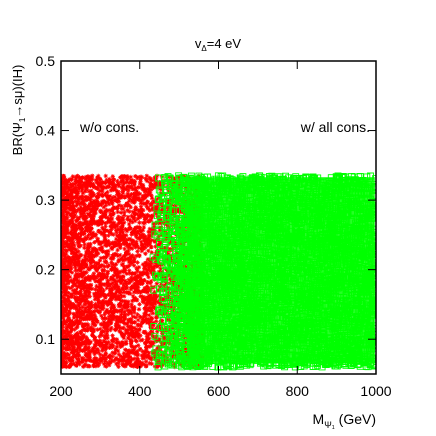  What do you see at coordinates (140, 391) in the screenshot?
I see `x-tick-label: 400` at bounding box center [140, 391].